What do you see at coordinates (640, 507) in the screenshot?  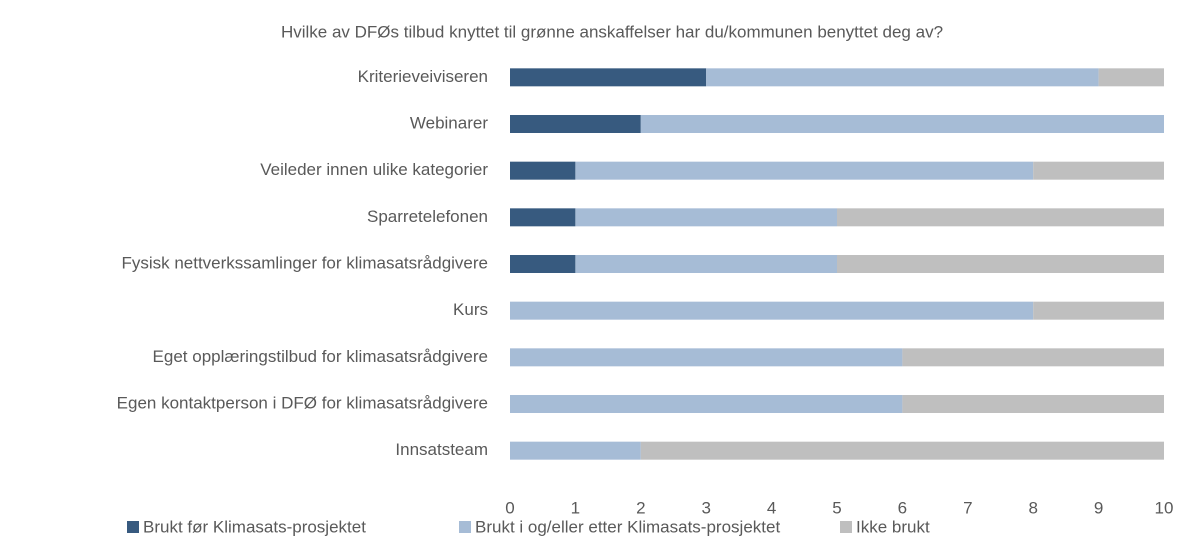 I see `x-tick-label: 2` at bounding box center [640, 507].